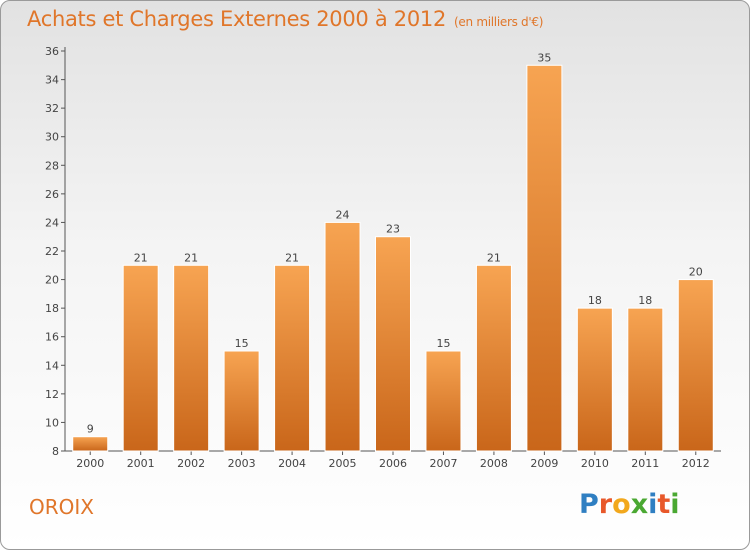 Image resolution: width=750 pixels, height=550 pixels. I want to click on x-tick-label: 2012, so click(696, 463).